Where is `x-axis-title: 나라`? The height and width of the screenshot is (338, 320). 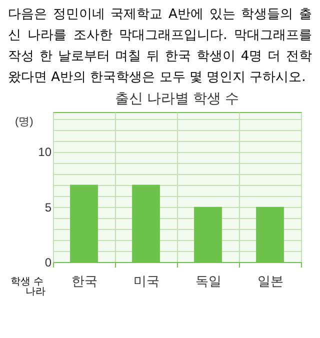
x-axis-title: 나라 is located at coordinates (36, 292).